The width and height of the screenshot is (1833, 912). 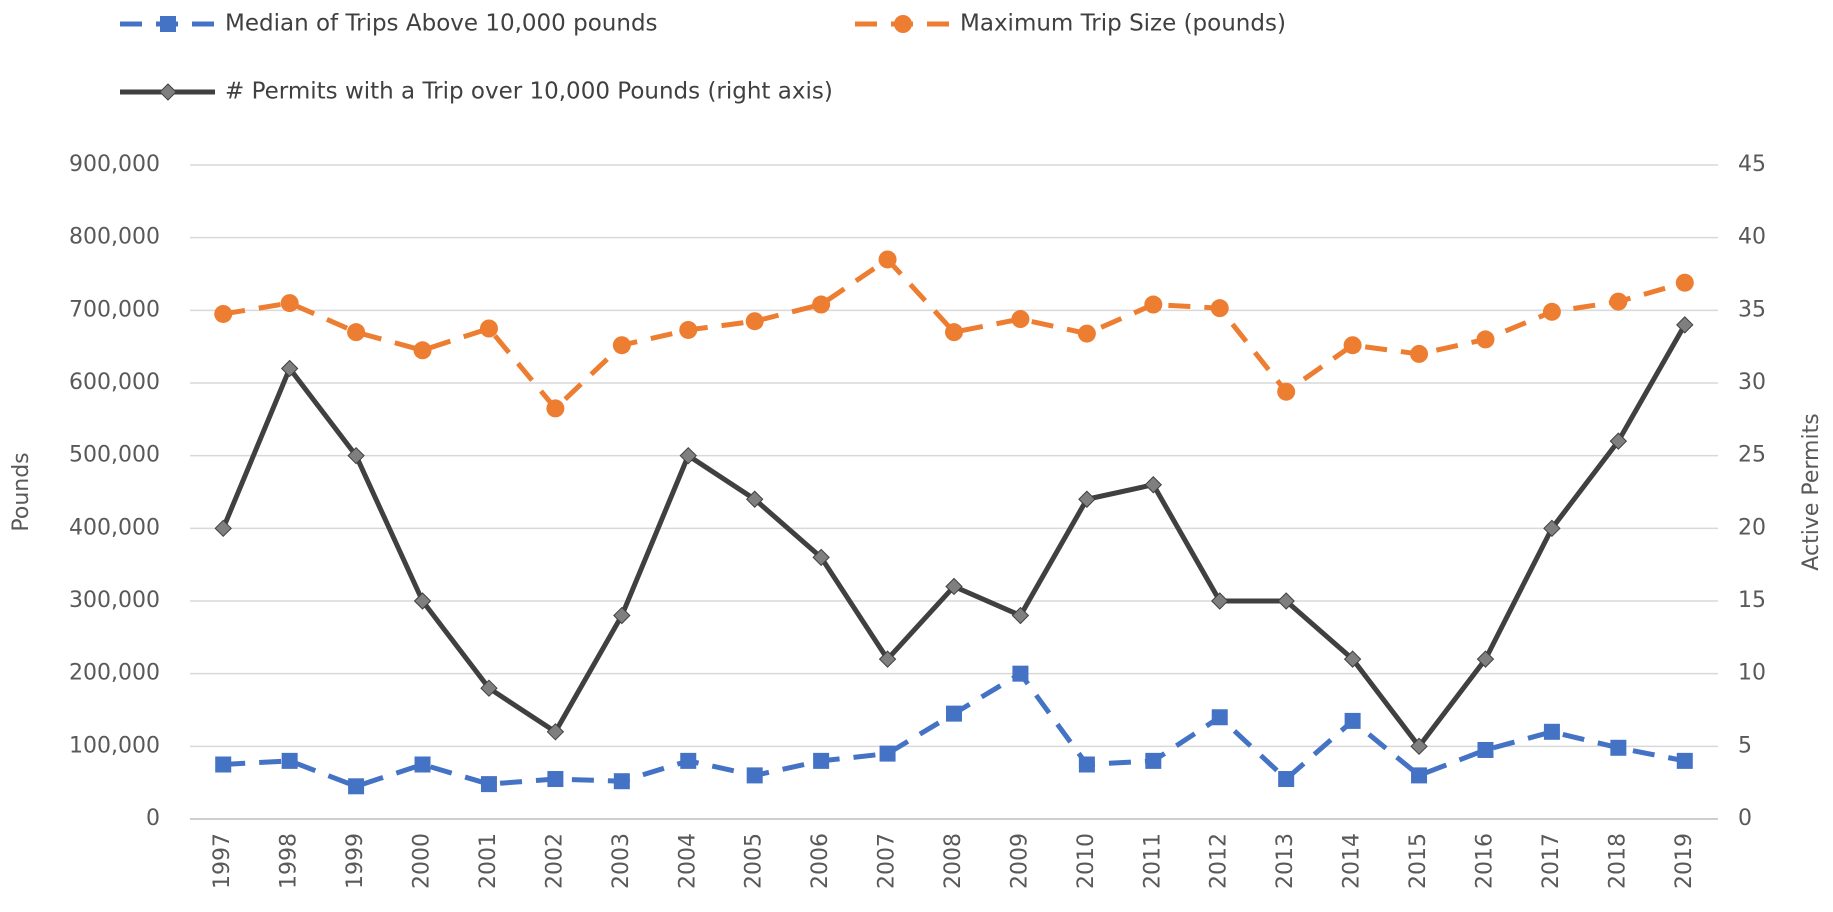 What do you see at coordinates (1019, 861) in the screenshot?
I see `x-tick-label: 2009` at bounding box center [1019, 861].